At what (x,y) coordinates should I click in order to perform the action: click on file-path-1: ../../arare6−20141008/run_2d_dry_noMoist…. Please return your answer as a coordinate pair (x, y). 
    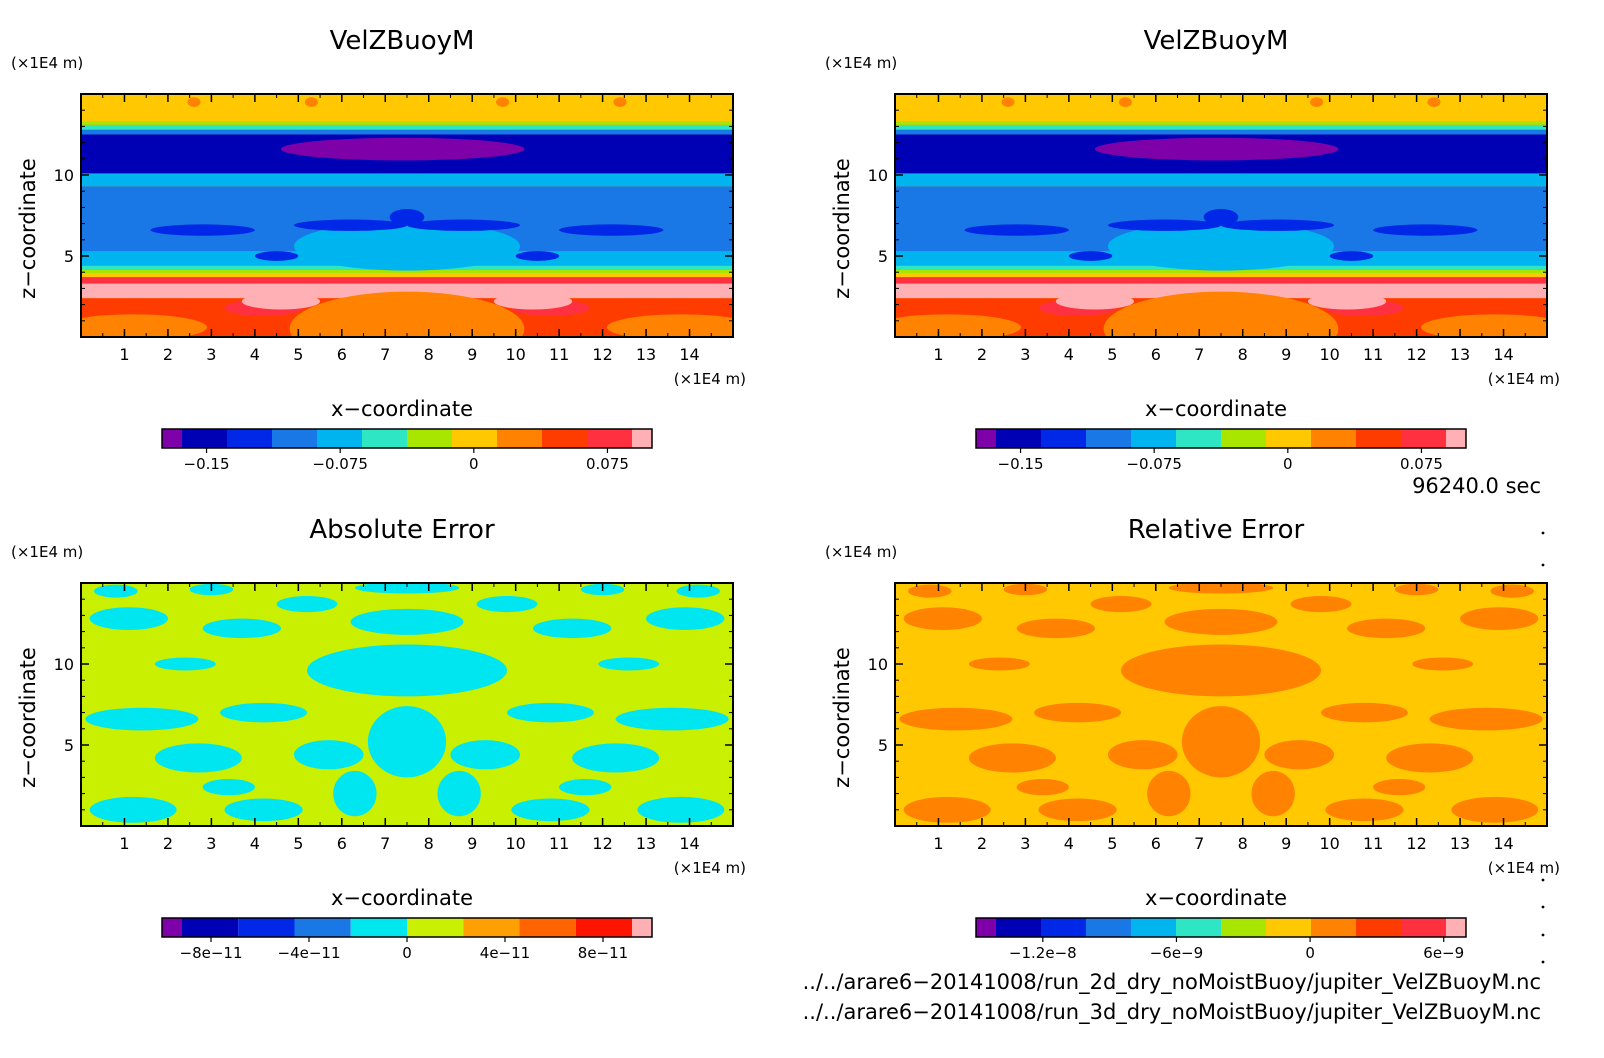
    Looking at the image, I should click on (1172, 982).